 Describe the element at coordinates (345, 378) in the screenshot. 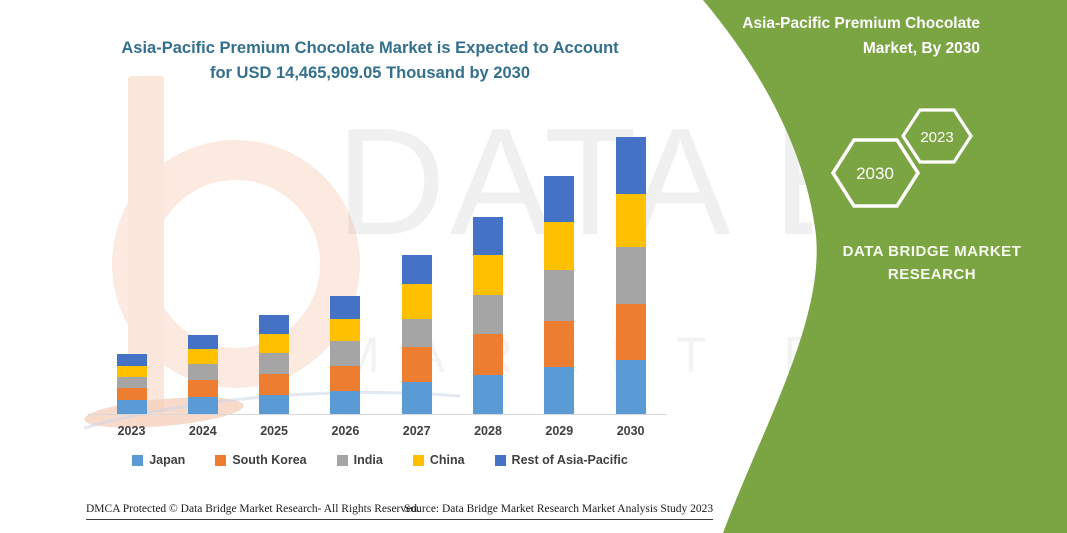

I see `bar-segment-south-korea-2026` at that location.